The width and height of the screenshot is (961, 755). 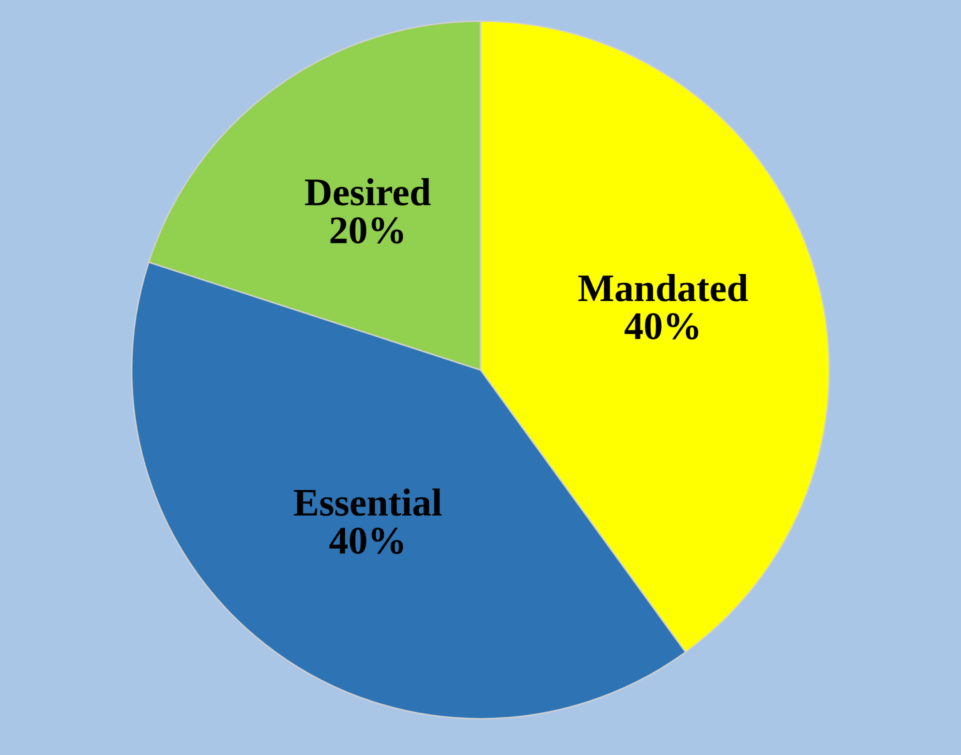 I want to click on data-label: 20%, so click(x=366, y=230).